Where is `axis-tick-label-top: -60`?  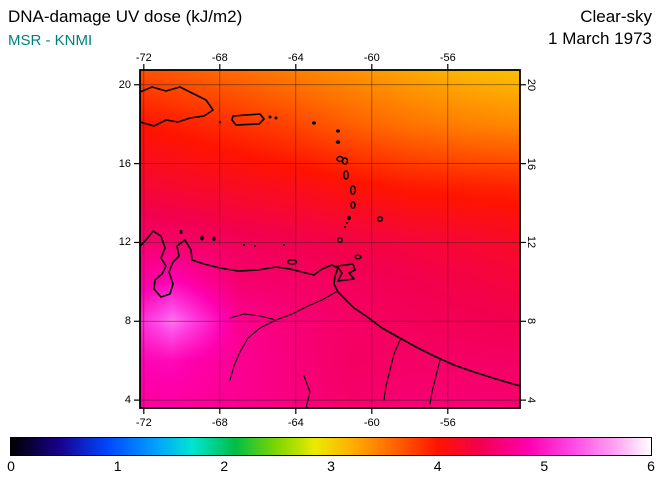 axis-tick-label-top: -60 is located at coordinates (371, 58).